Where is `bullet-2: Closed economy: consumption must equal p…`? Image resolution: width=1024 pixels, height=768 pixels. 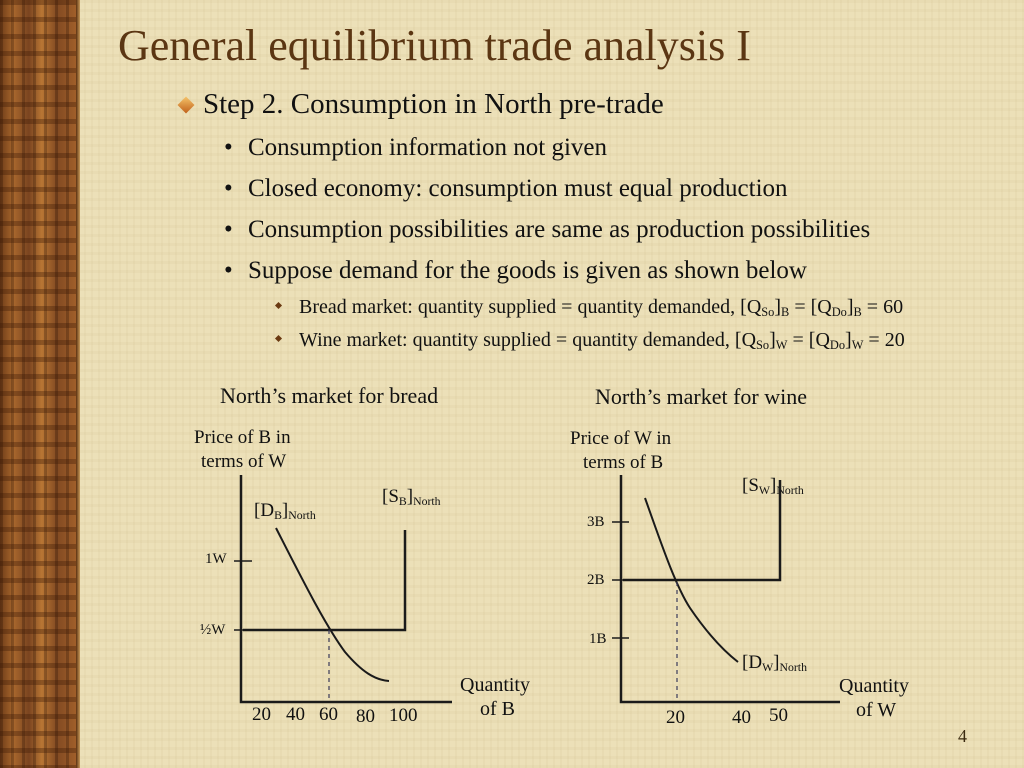
bullet-2: Closed economy: consumption must equal p… is located at coordinates (518, 188).